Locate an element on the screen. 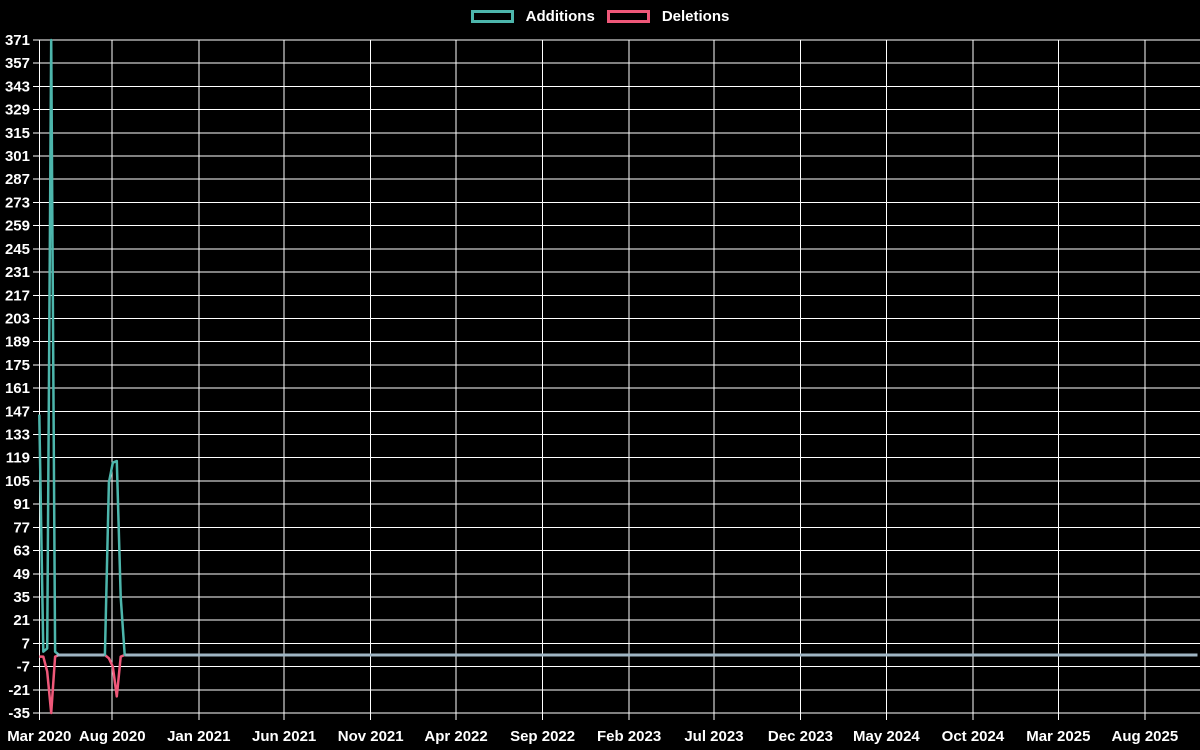 The image size is (1200, 750). y-tick-label: 133 is located at coordinates (17, 435).